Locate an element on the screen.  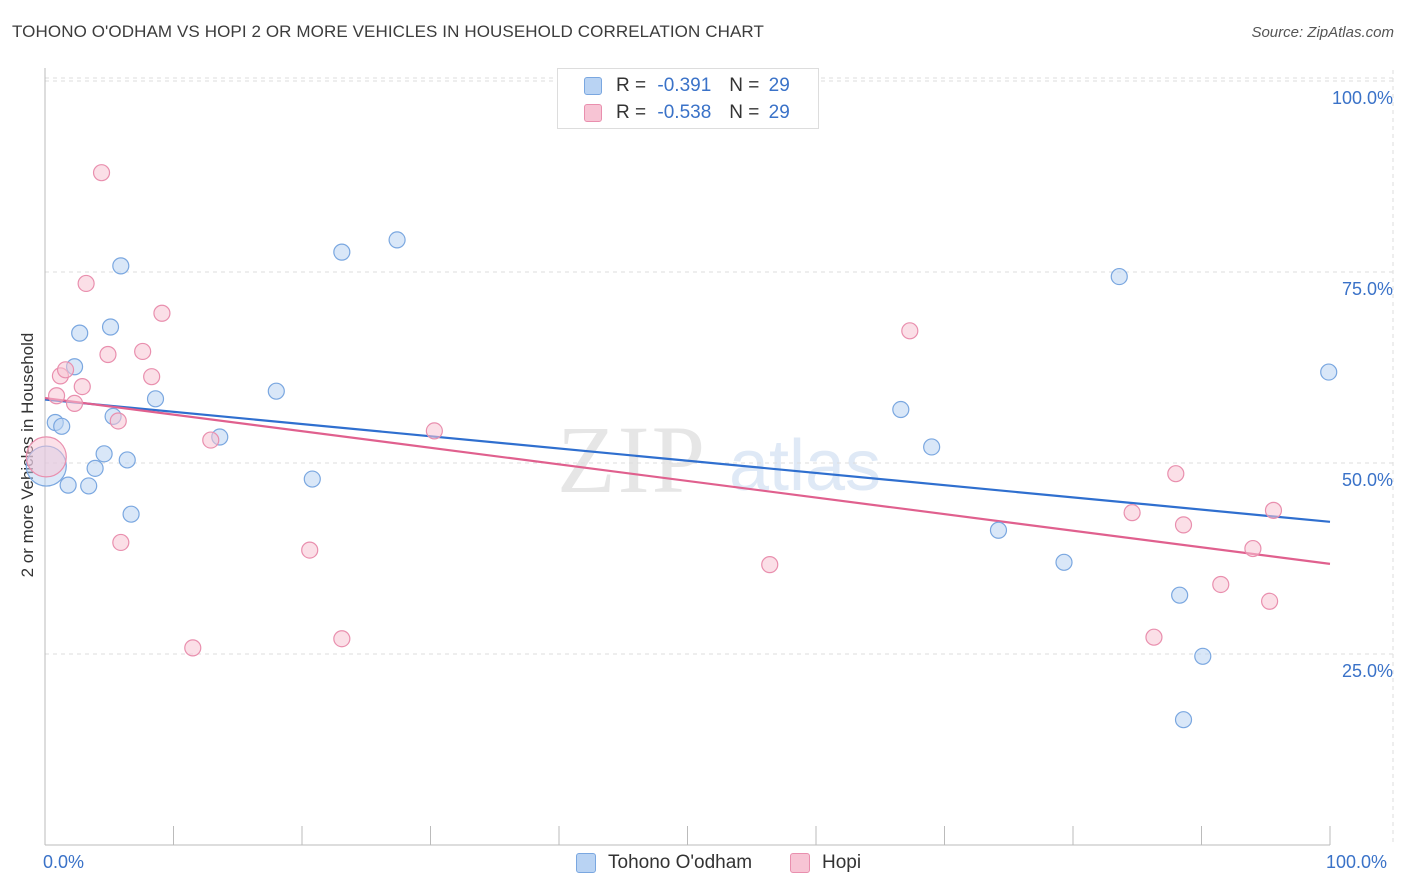
watermark: ZIP atlas is located at coordinates (719, 459).